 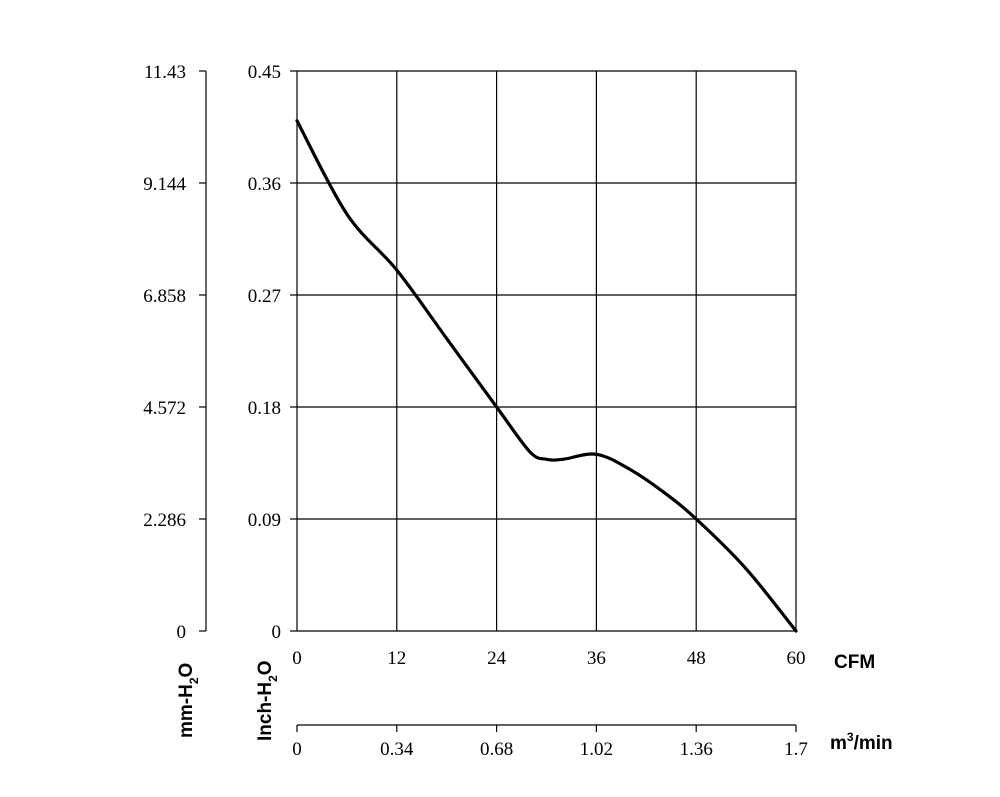 What do you see at coordinates (165, 72) in the screenshot?
I see `y-tick-label-mm: 11.43` at bounding box center [165, 72].